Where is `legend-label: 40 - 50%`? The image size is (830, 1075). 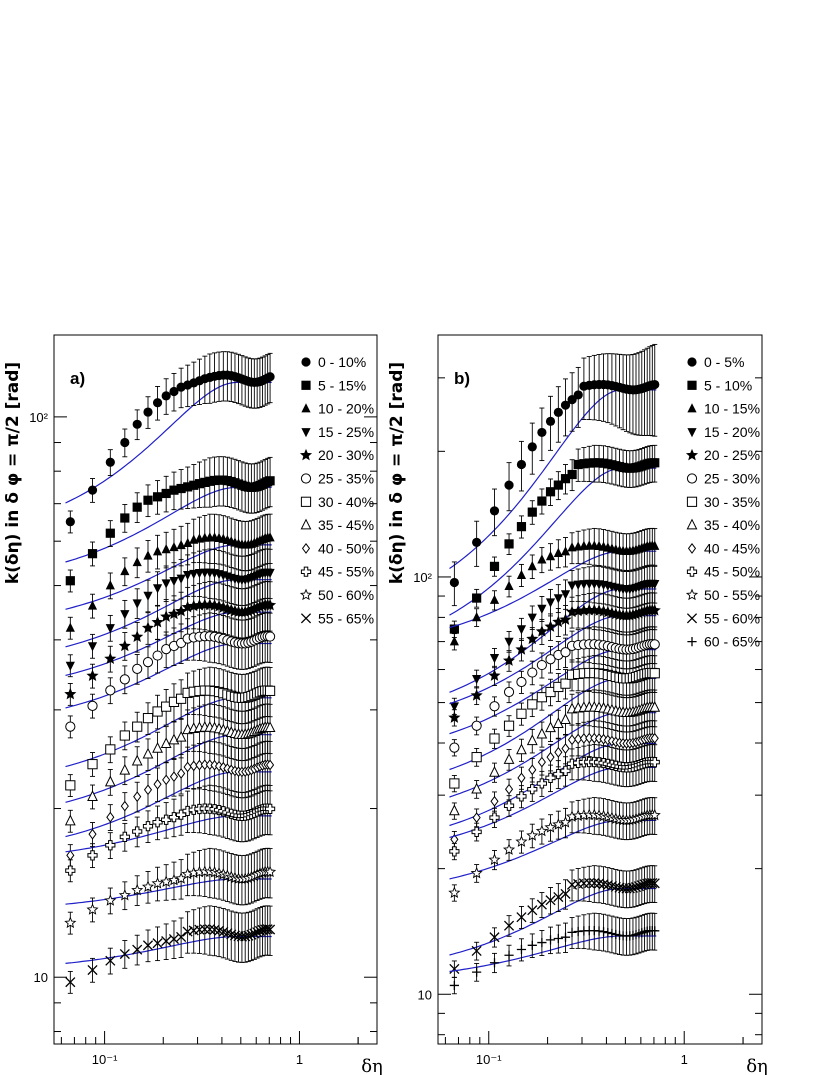
legend-label: 40 - 50% is located at coordinates (346, 548).